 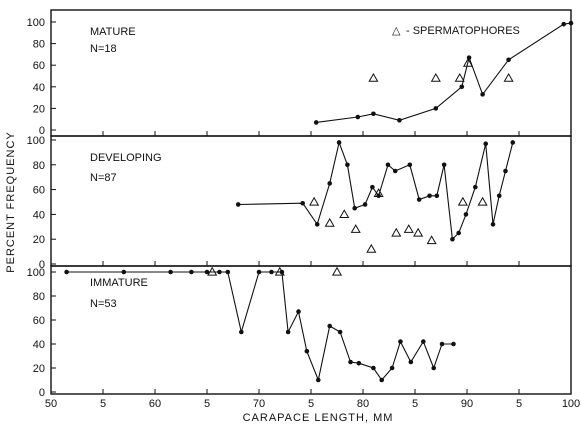 What do you see at coordinates (39, 297) in the screenshot?
I see `y-tick-label-immature-80: 80` at bounding box center [39, 297].